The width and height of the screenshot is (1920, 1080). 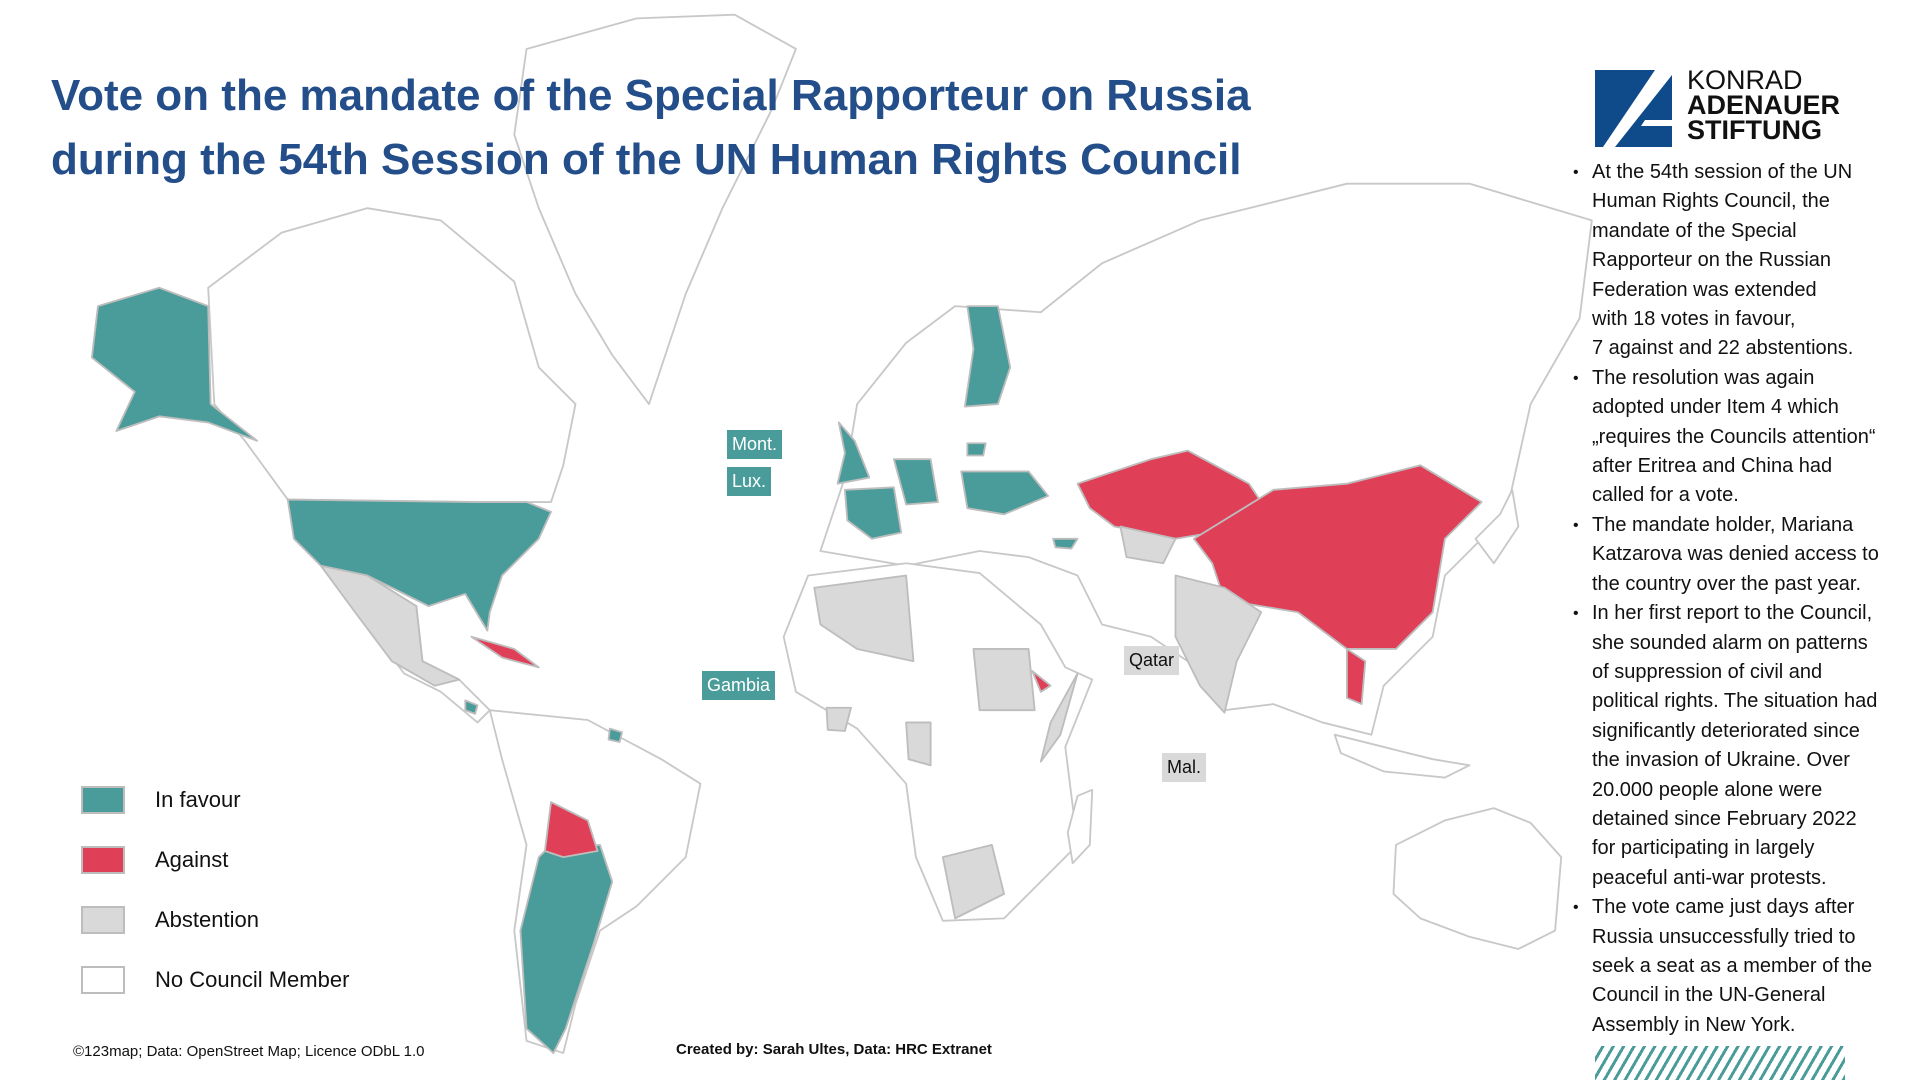 What do you see at coordinates (1703, 377) in the screenshot?
I see `bullet-line: The resolution was again` at bounding box center [1703, 377].